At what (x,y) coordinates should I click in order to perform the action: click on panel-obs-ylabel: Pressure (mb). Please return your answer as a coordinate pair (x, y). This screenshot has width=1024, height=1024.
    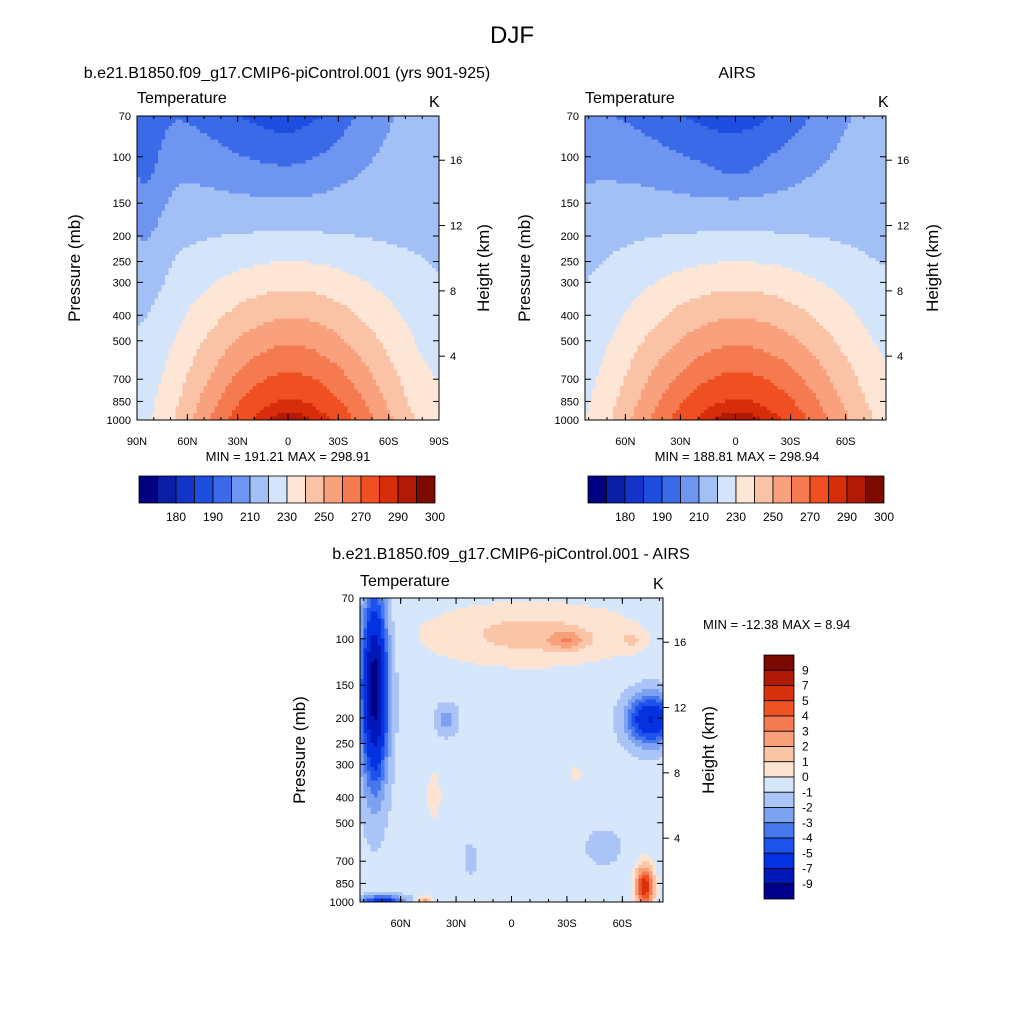
    Looking at the image, I should click on (524, 268).